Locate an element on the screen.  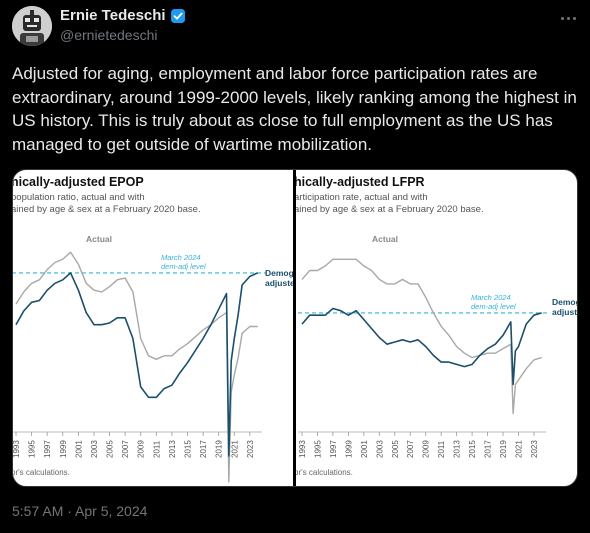
tweet-timestamp: 5:57 AM · Apr 5, 2024 is located at coordinates (80, 511).